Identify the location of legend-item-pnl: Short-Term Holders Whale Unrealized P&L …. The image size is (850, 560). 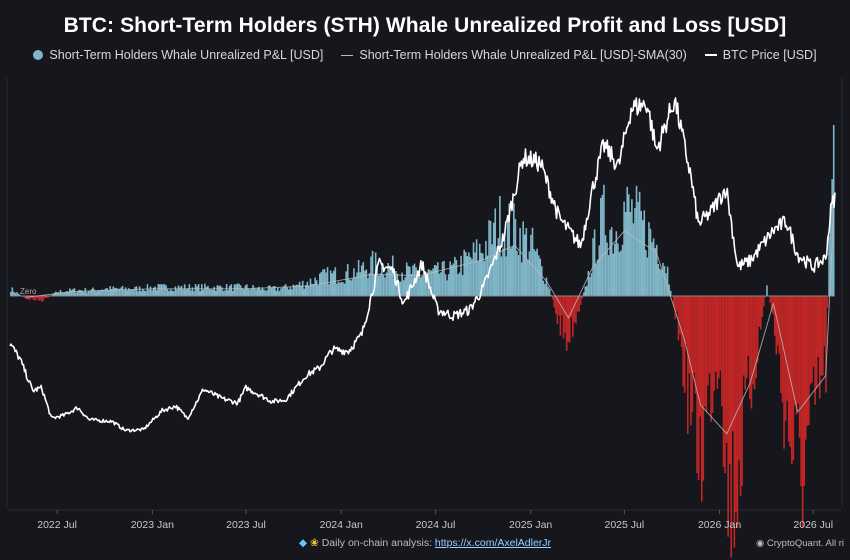
(178, 55).